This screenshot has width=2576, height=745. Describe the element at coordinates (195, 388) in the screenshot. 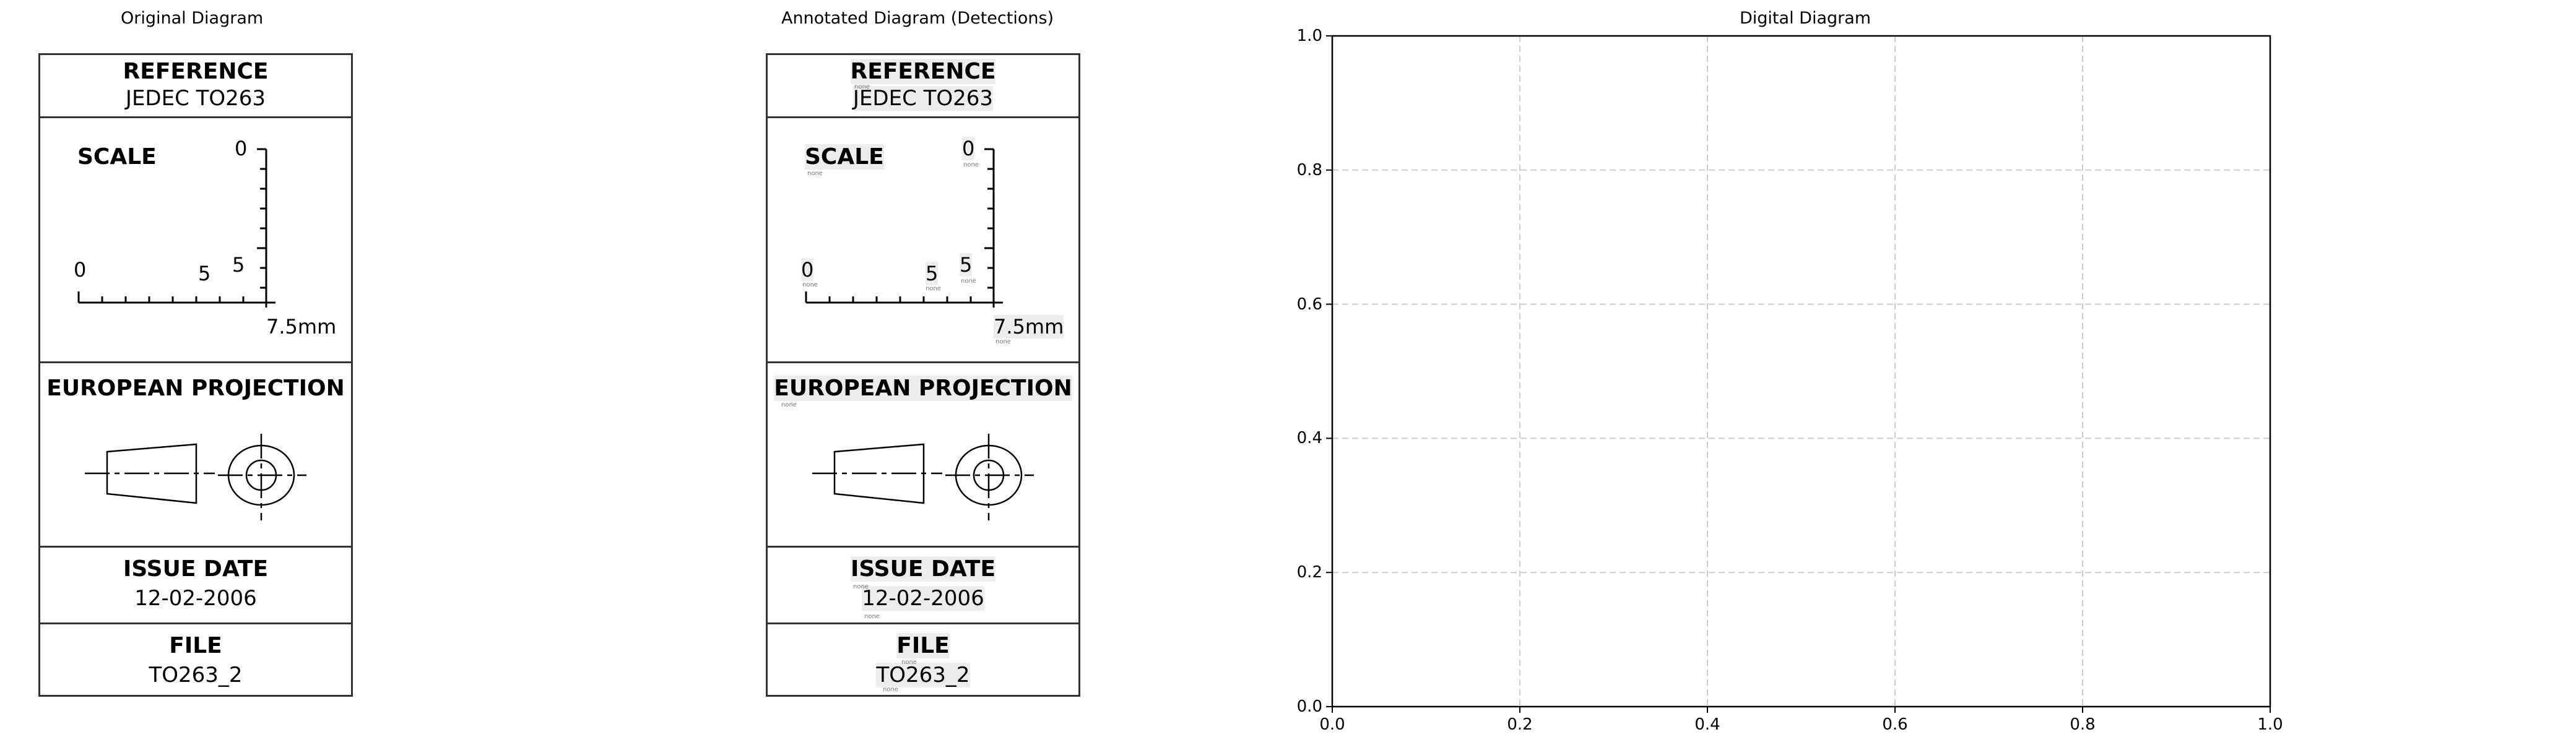

I see `projection-label: EUROPEAN PROJECTION` at that location.